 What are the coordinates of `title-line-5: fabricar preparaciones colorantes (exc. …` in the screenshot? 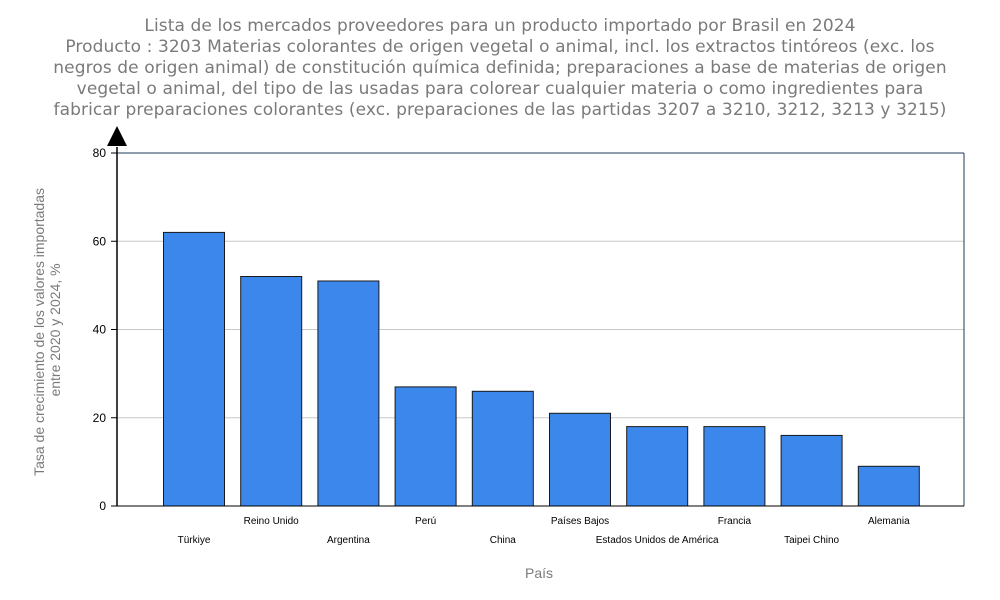 It's located at (500, 110).